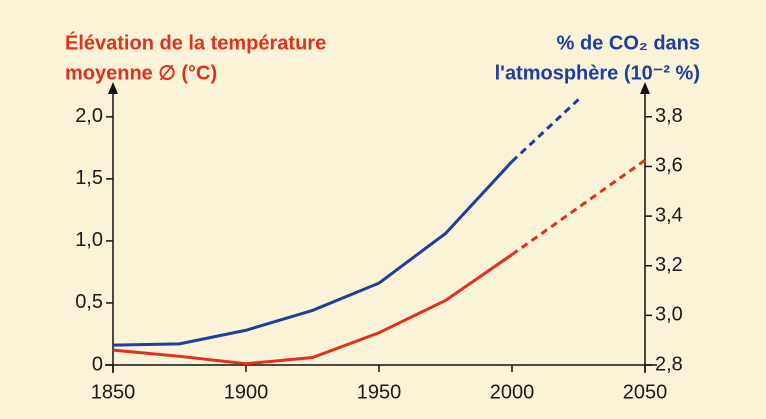 The width and height of the screenshot is (766, 419). Describe the element at coordinates (379, 392) in the screenshot. I see `x-tick-label: 1950` at that location.